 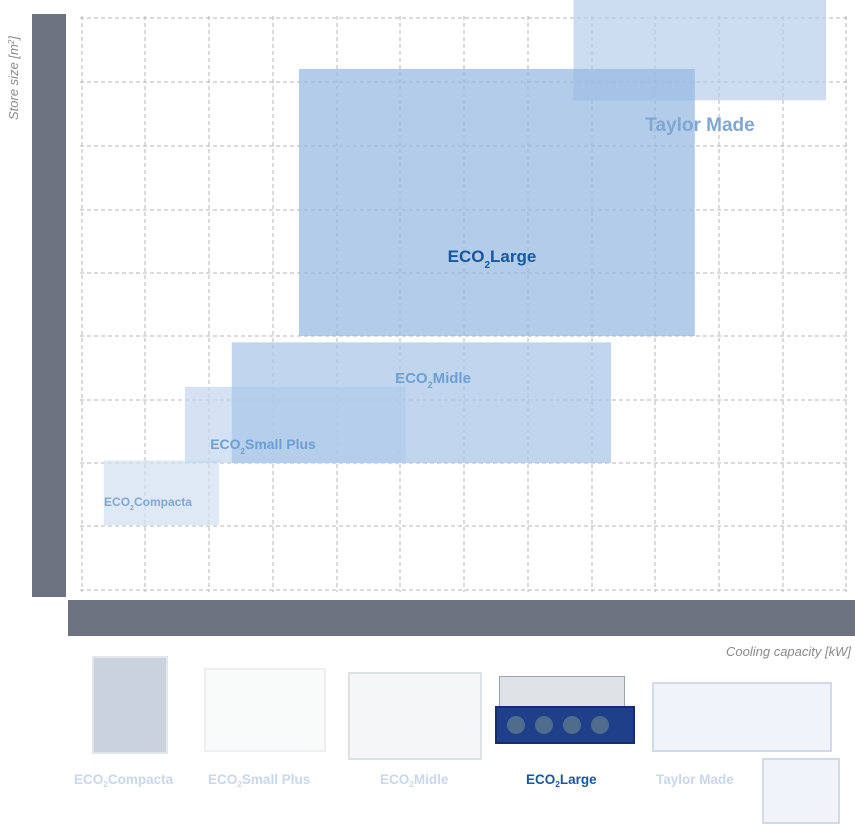 I want to click on x-axis-label: Cooling capacity [kW], so click(x=788, y=651).